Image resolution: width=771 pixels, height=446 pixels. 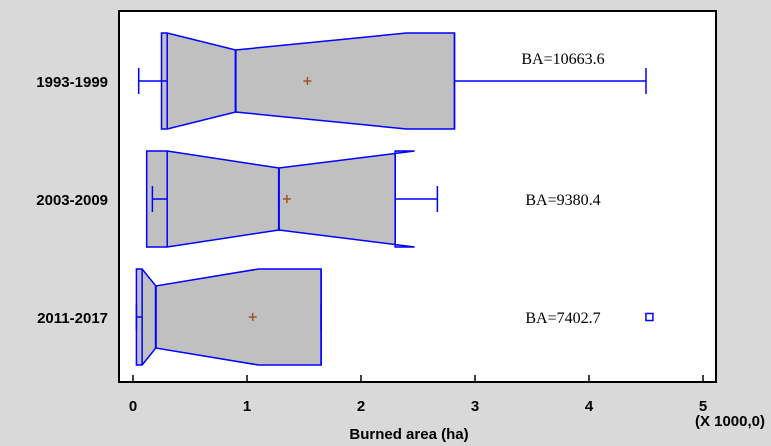 I want to click on box-annotation: BA=10663.6, so click(x=562, y=59).